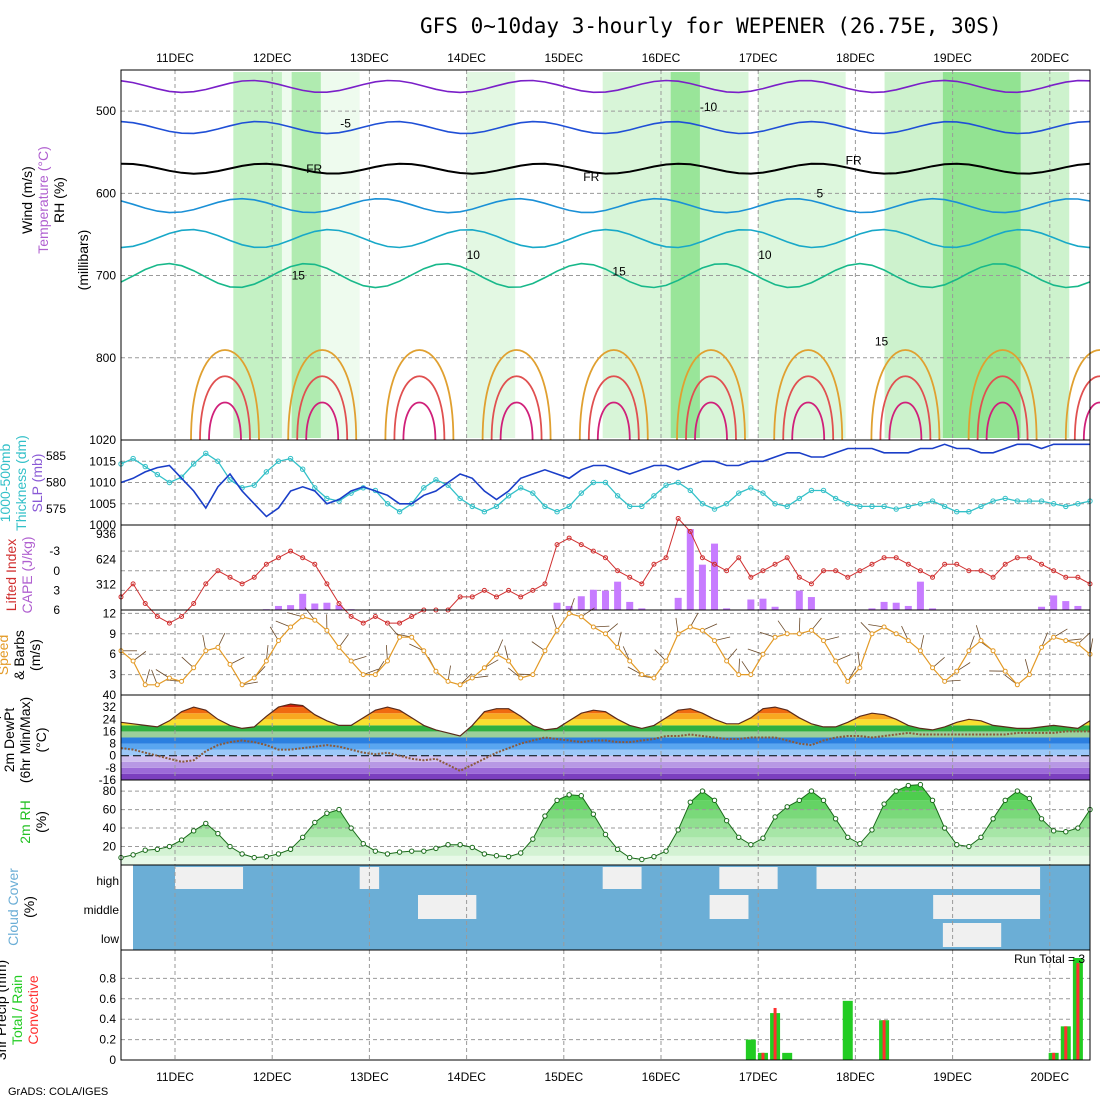 This screenshot has width=1100, height=1100. Describe the element at coordinates (106, 193) in the screenshot. I see `pressure-tick: 600` at that location.